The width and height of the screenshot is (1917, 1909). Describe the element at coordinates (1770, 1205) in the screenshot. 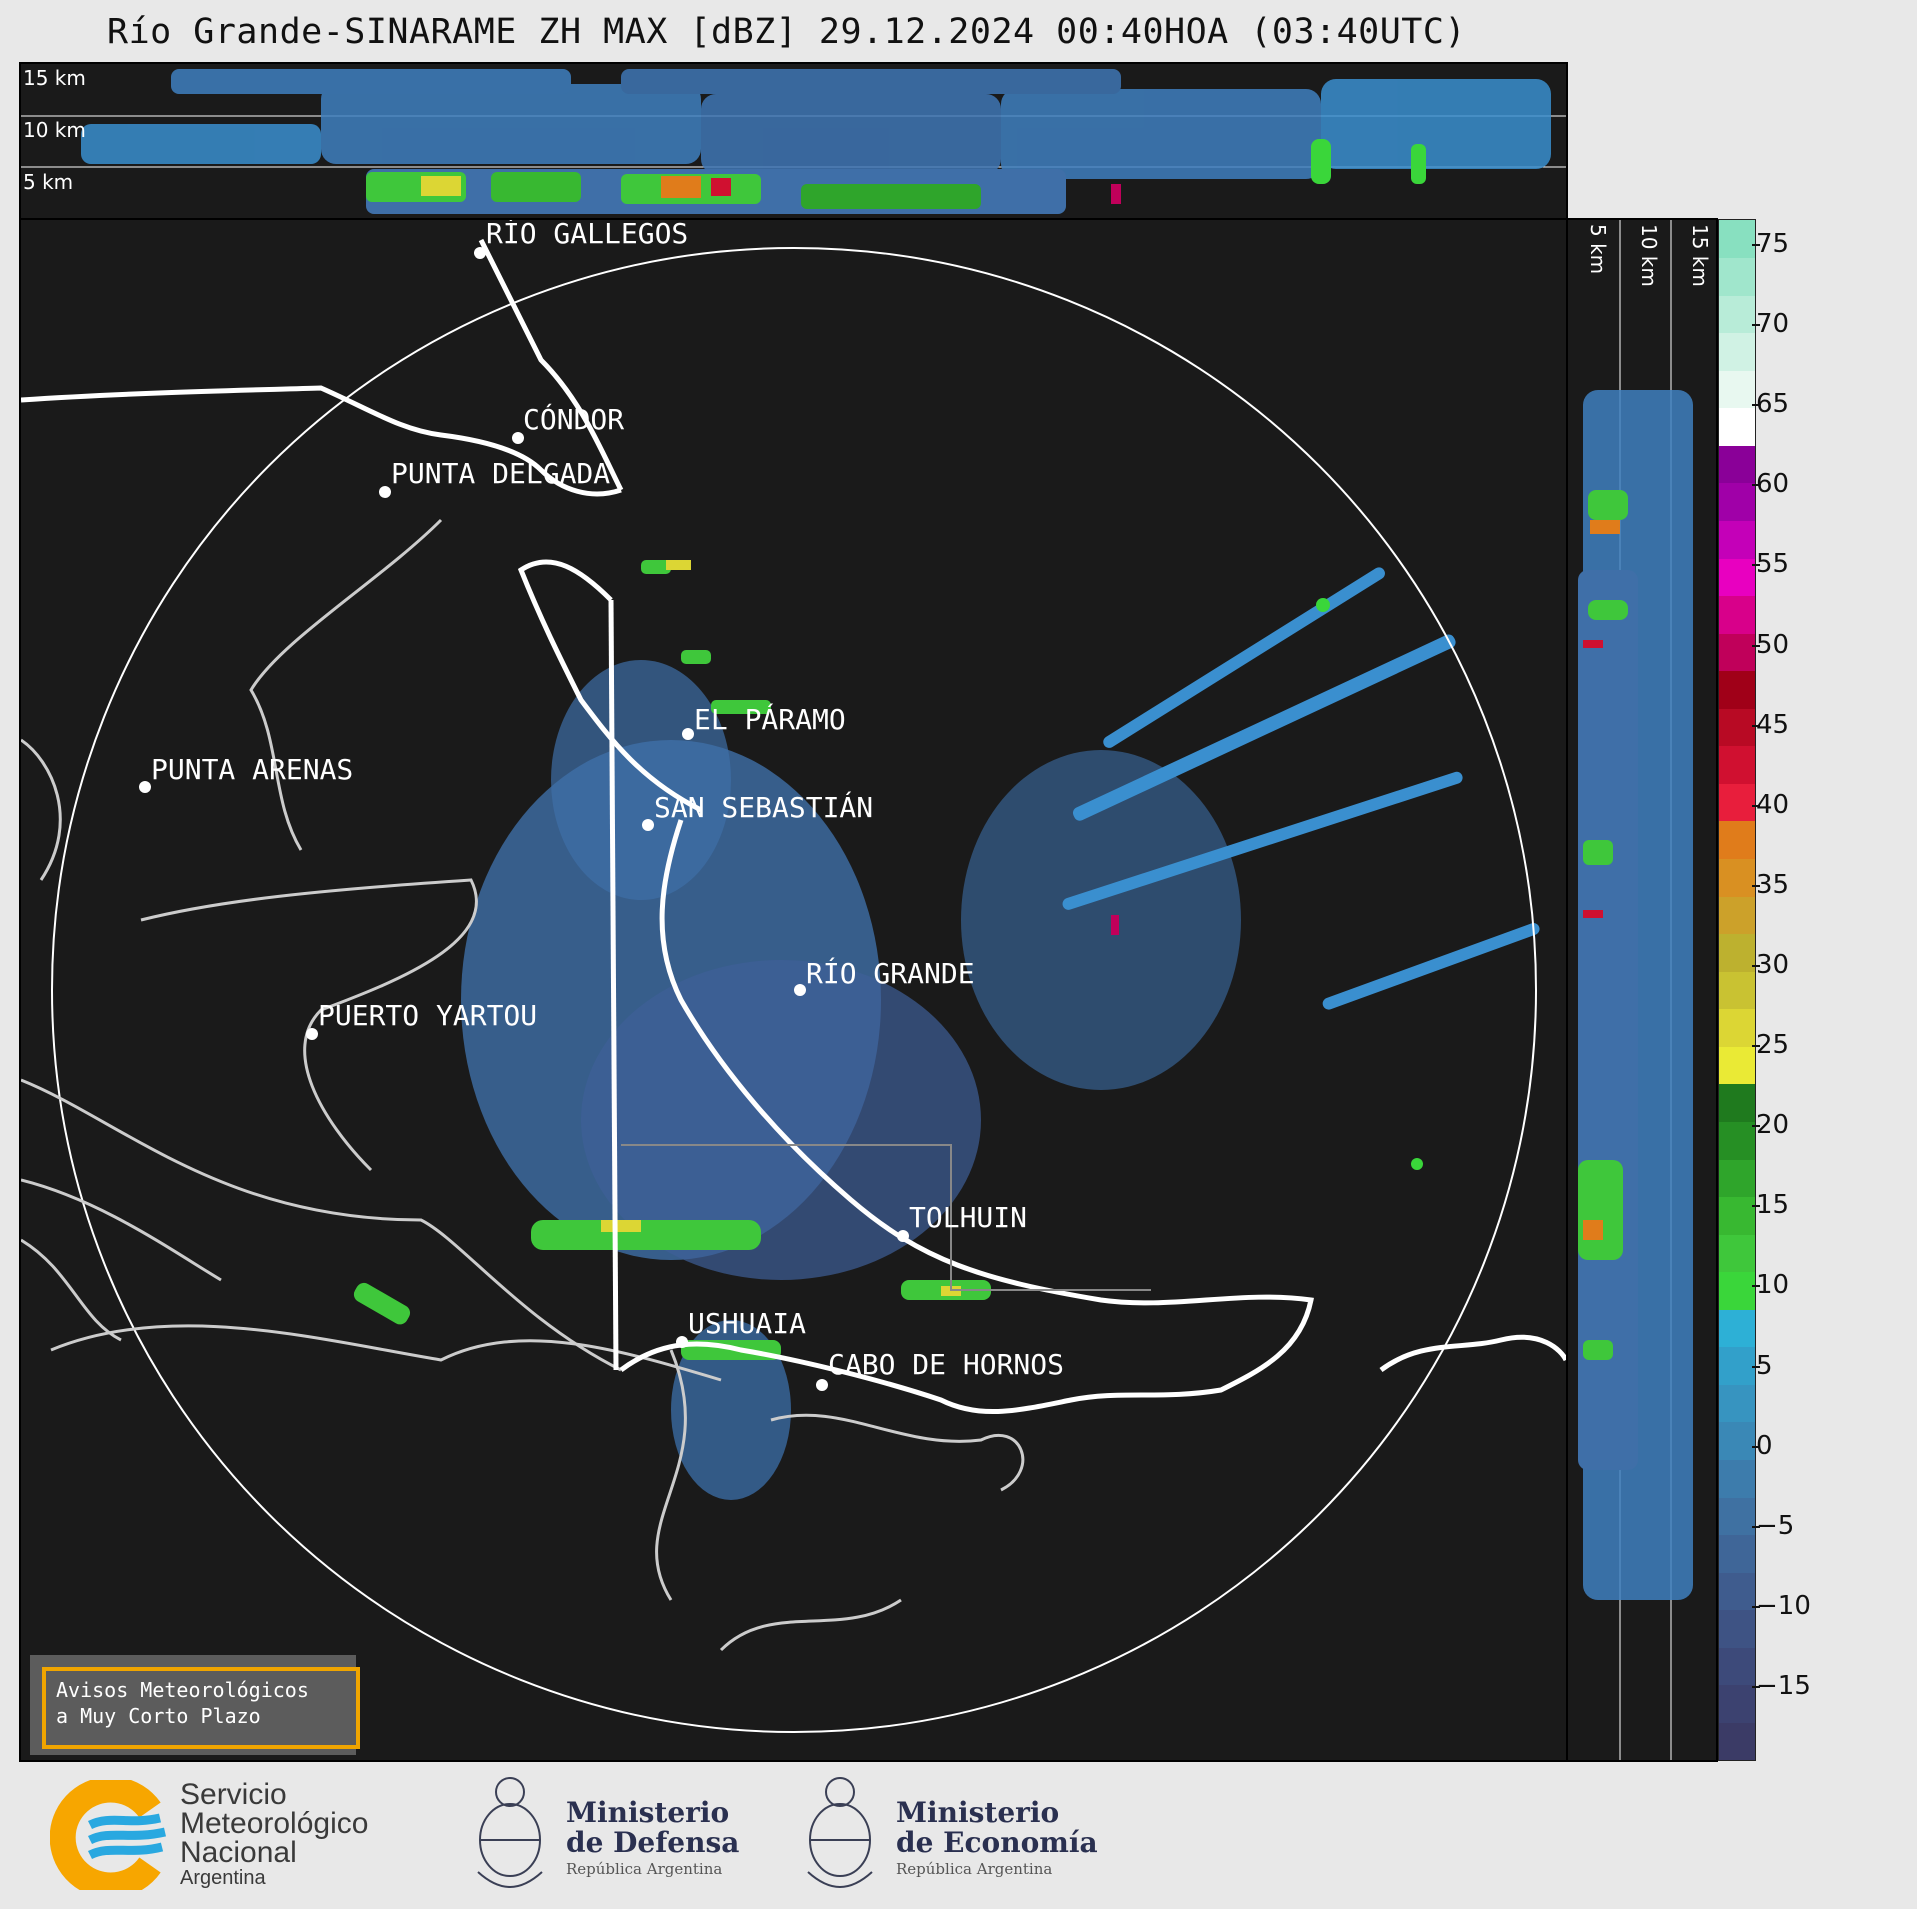

I see `colorbar-tick-label: 15` at that location.